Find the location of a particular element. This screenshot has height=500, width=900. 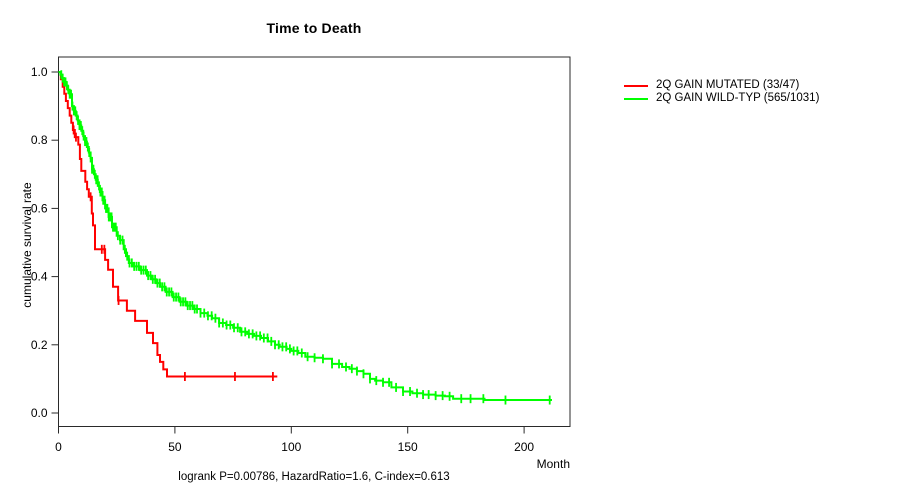

x-tick-label: 200 is located at coordinates (524, 447).